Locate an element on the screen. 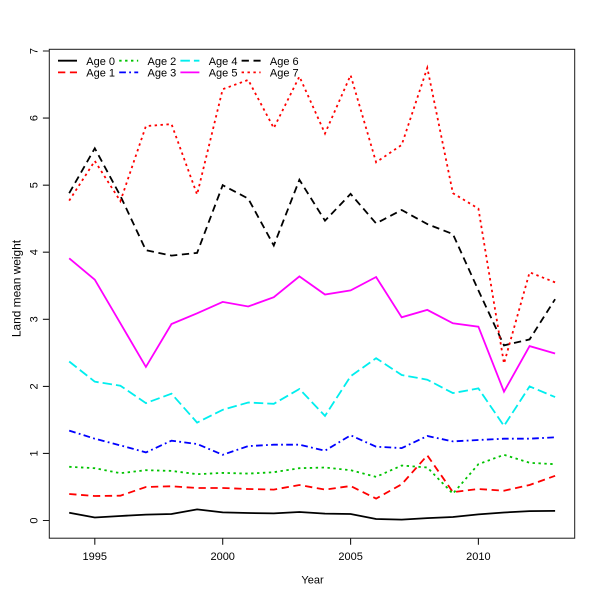 The width and height of the screenshot is (600, 600). svg-text: 4 is located at coordinates (34, 252).